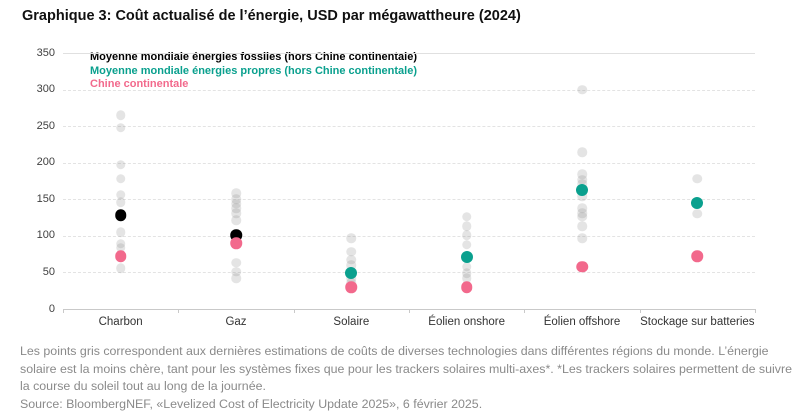 This screenshot has height=416, width=800. What do you see at coordinates (236, 322) in the screenshot?
I see `x-axis-category-label: Gaz` at bounding box center [236, 322].